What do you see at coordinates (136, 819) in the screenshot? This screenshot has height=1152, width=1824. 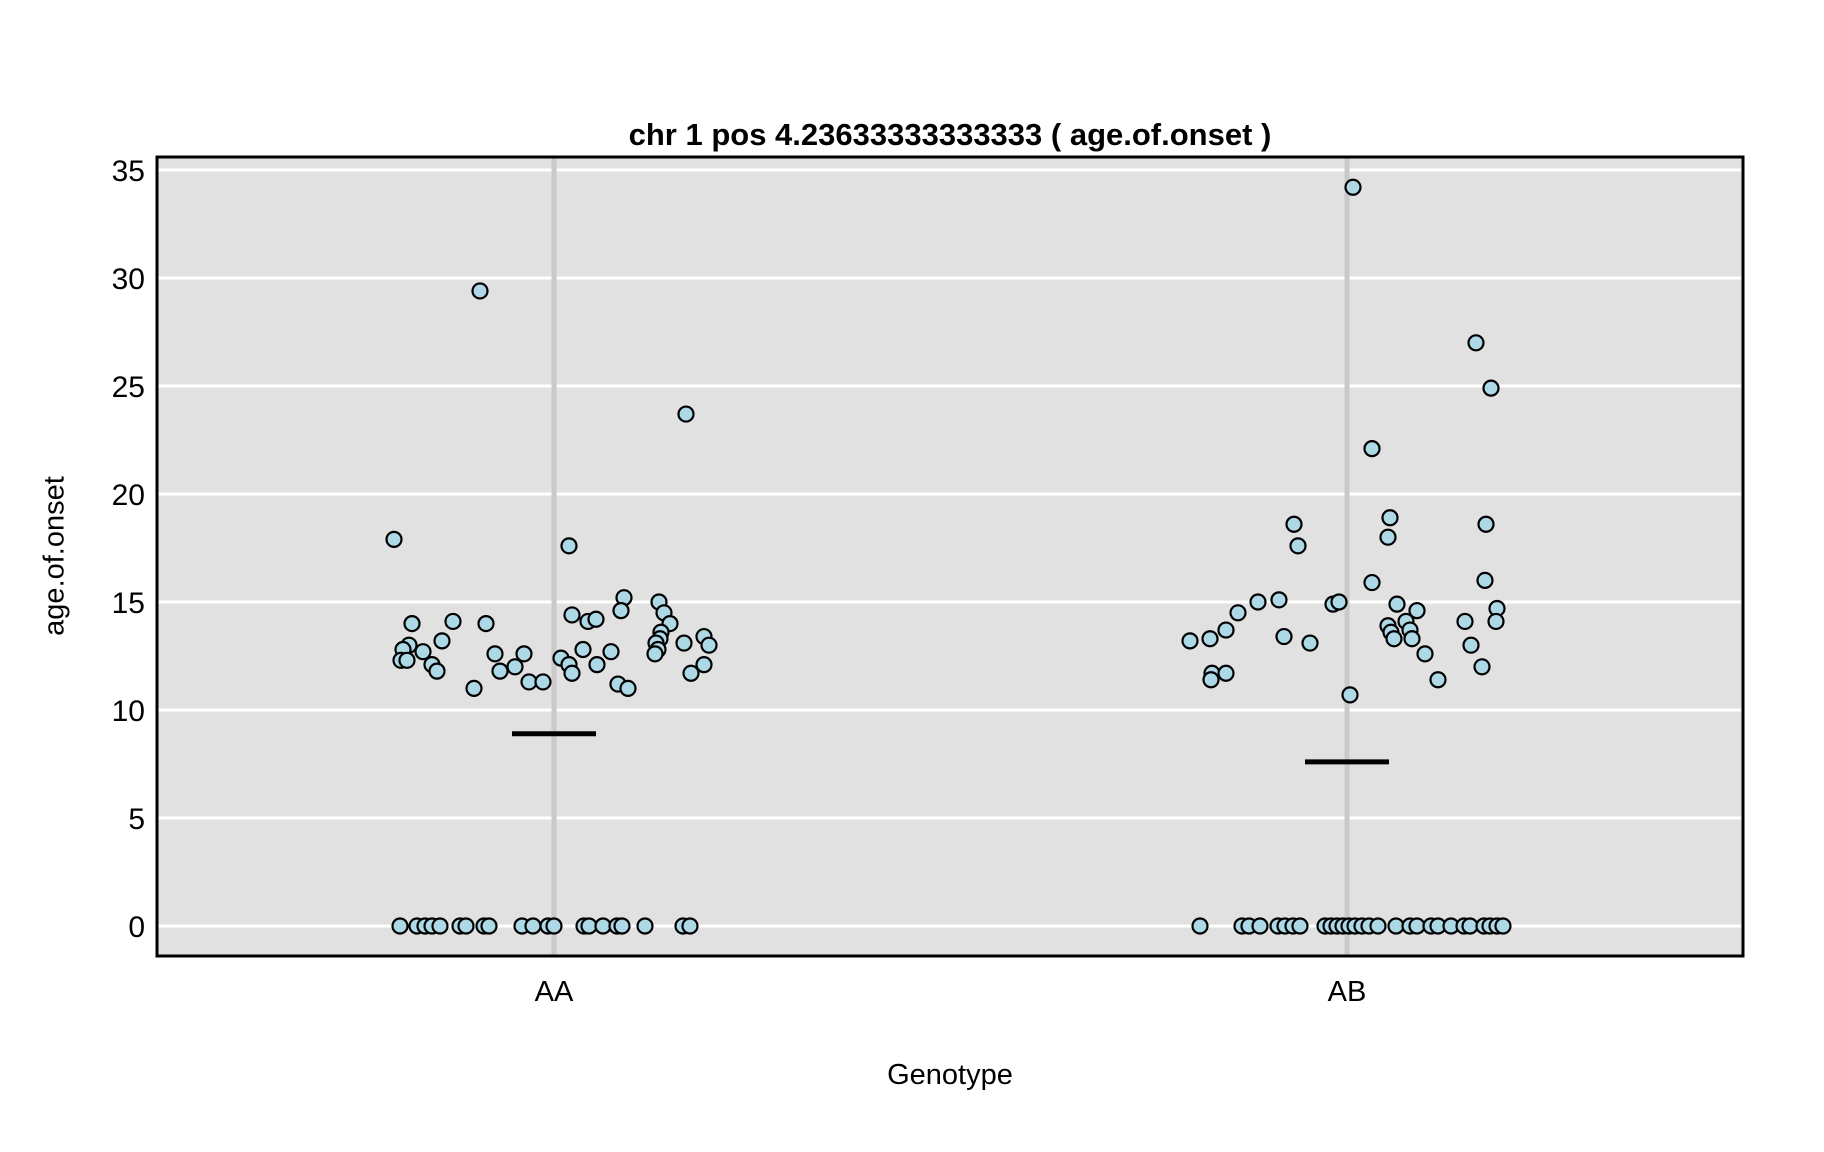 I see `y-tick-label: 5` at bounding box center [136, 819].